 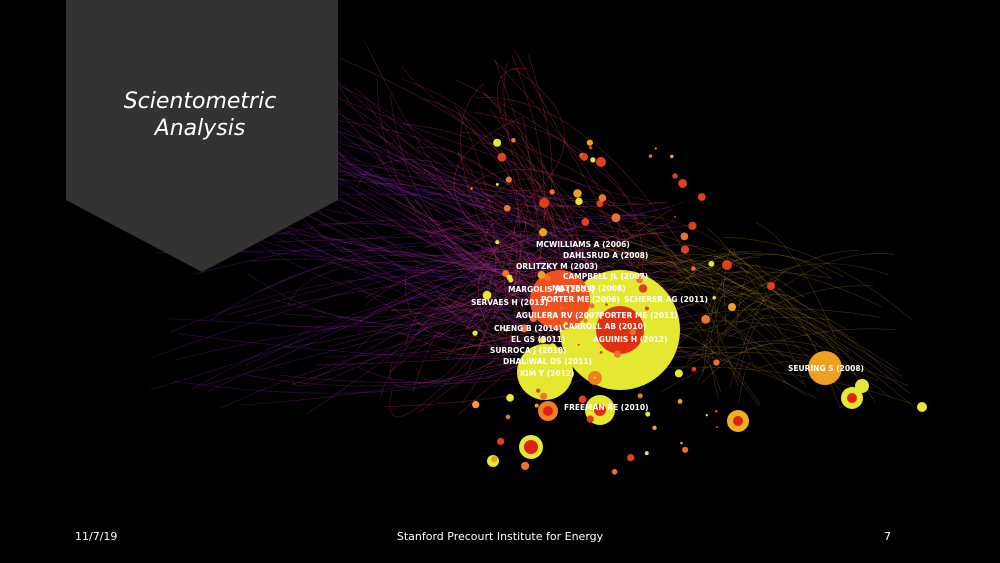 What do you see at coordinates (589, 288) in the screenshot?
I see `node-label: MATTEN D (2008)` at bounding box center [589, 288].